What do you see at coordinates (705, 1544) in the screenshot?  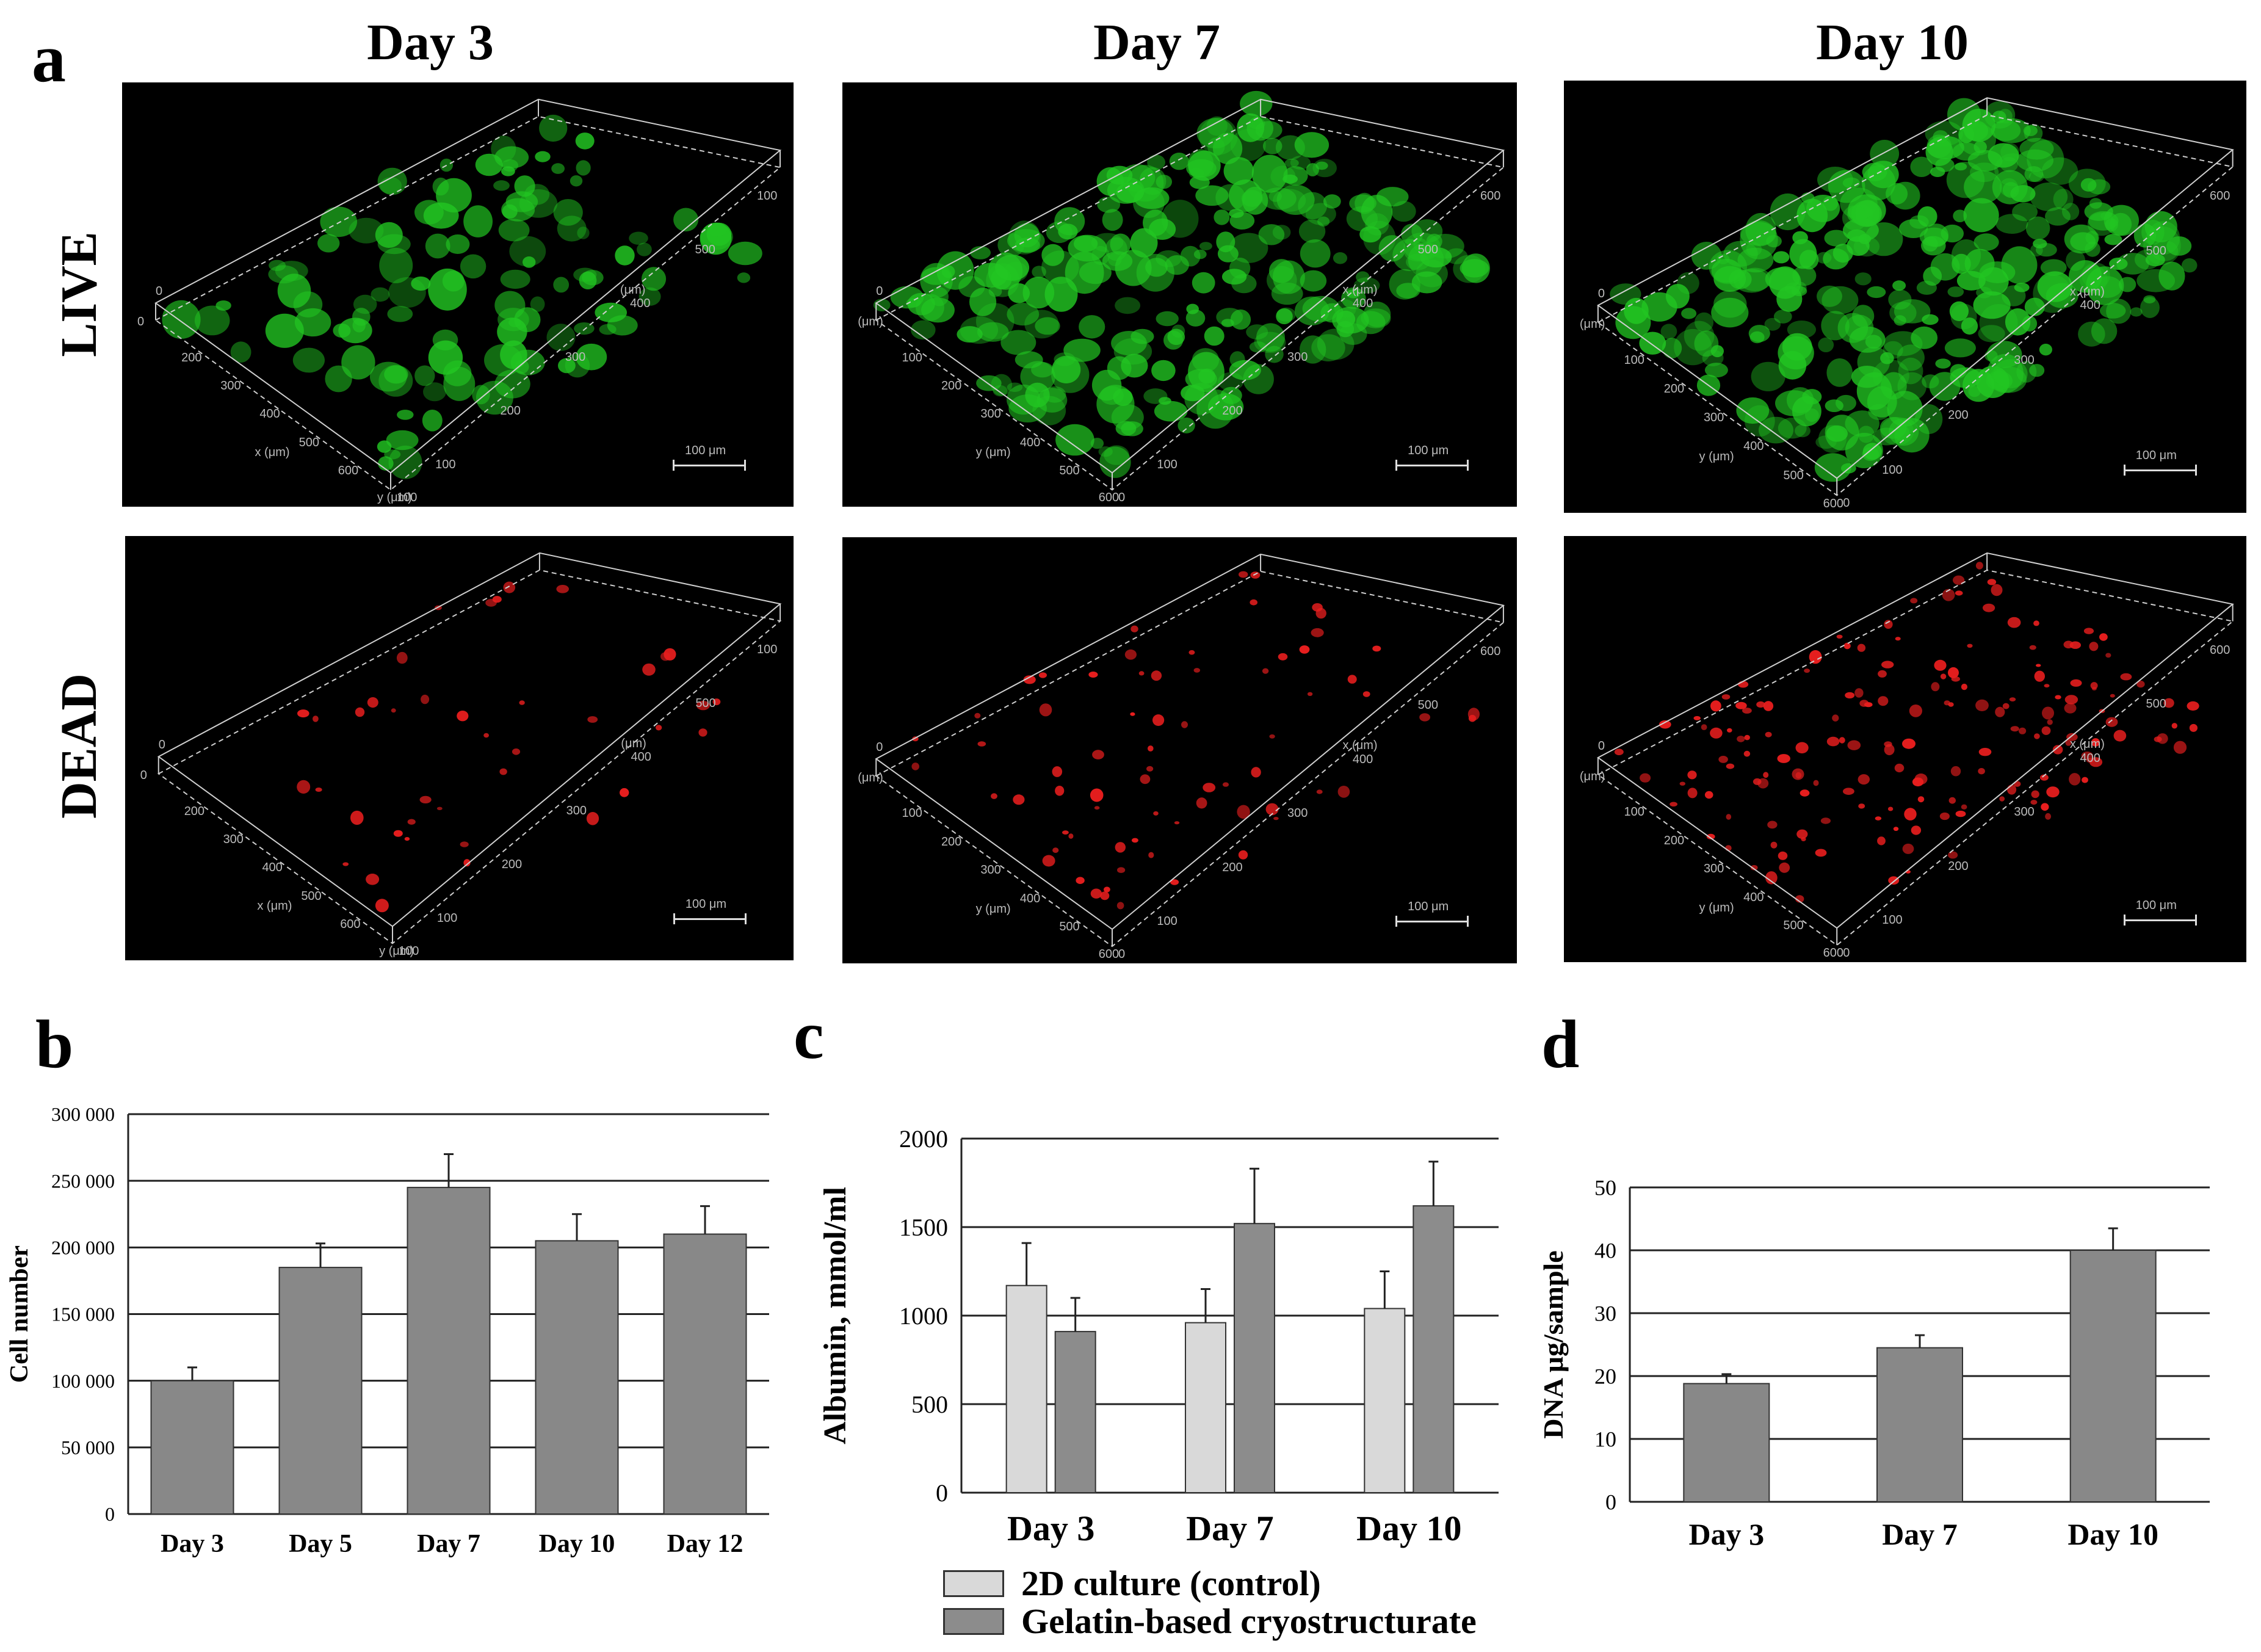 I see `x-tick-label: Day 12` at bounding box center [705, 1544].